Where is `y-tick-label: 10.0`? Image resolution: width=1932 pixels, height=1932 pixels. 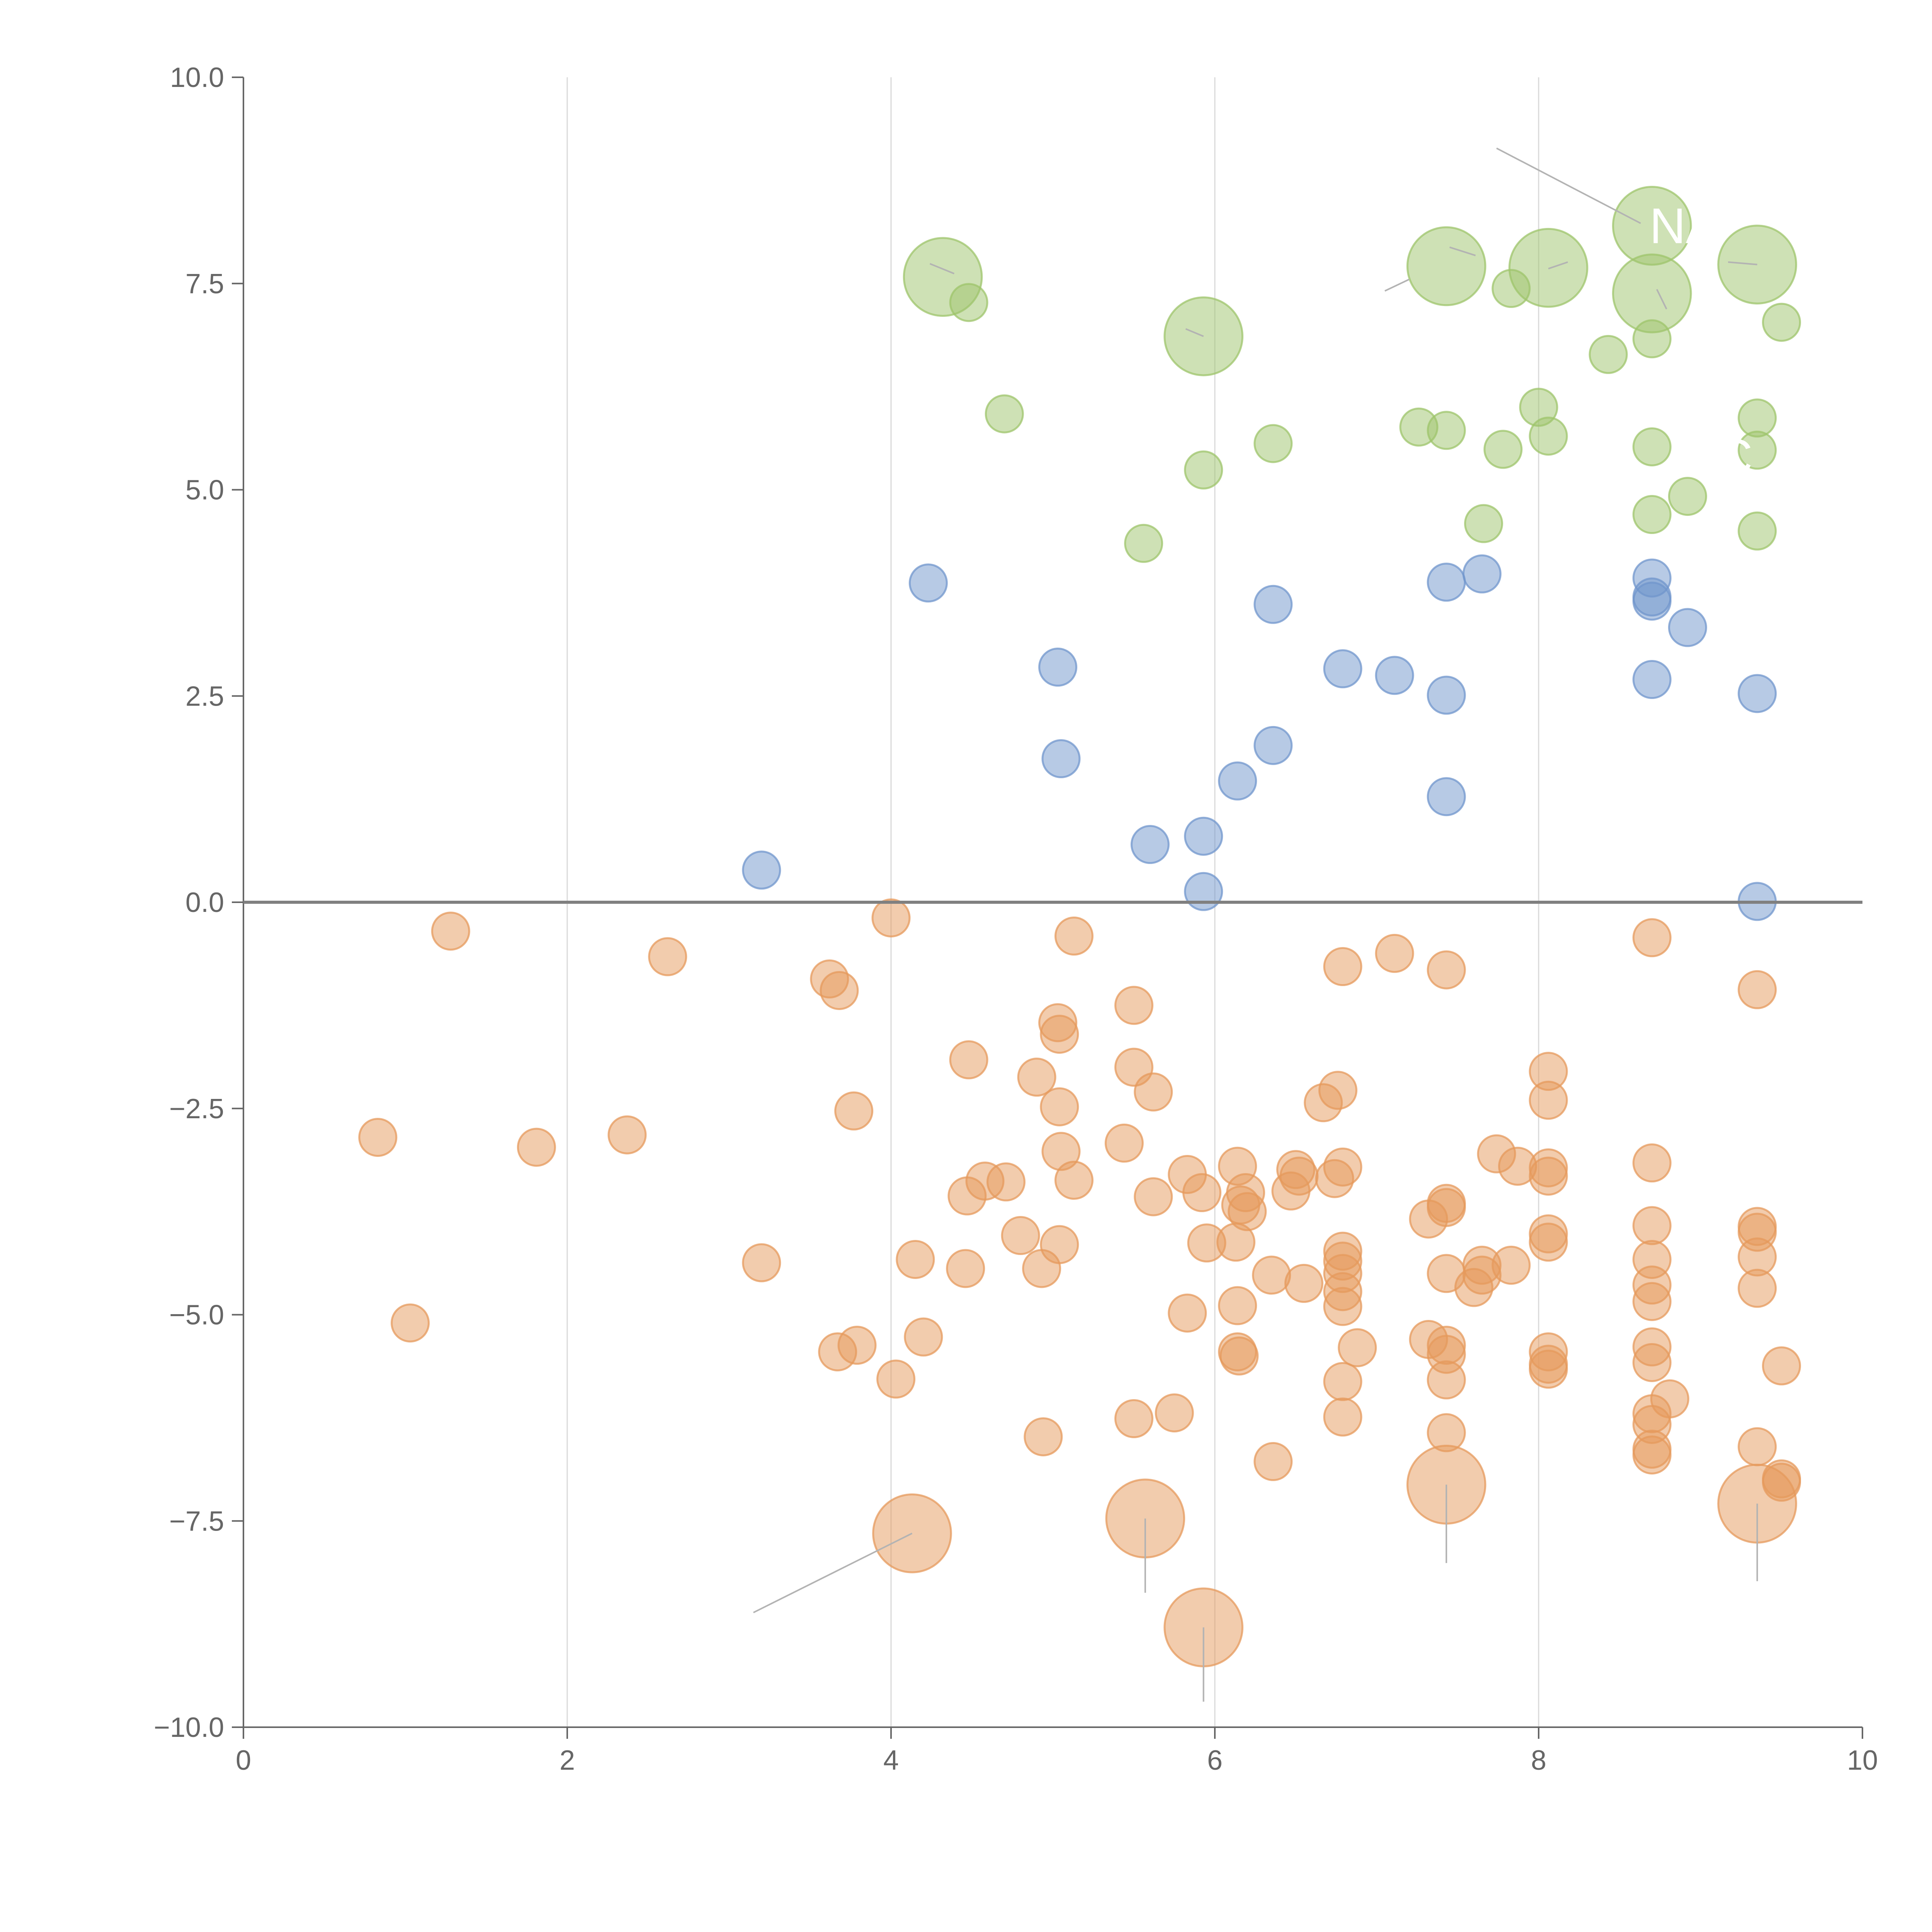 y-tick-label: 10.0 is located at coordinates (197, 78).